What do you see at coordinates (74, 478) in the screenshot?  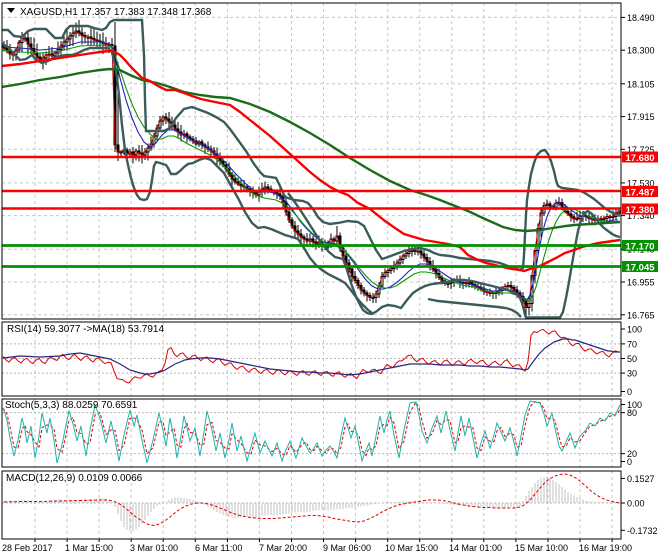 I see `svg-text: MACD(12,26,9) 0.0109 0.0066` at bounding box center [74, 478].